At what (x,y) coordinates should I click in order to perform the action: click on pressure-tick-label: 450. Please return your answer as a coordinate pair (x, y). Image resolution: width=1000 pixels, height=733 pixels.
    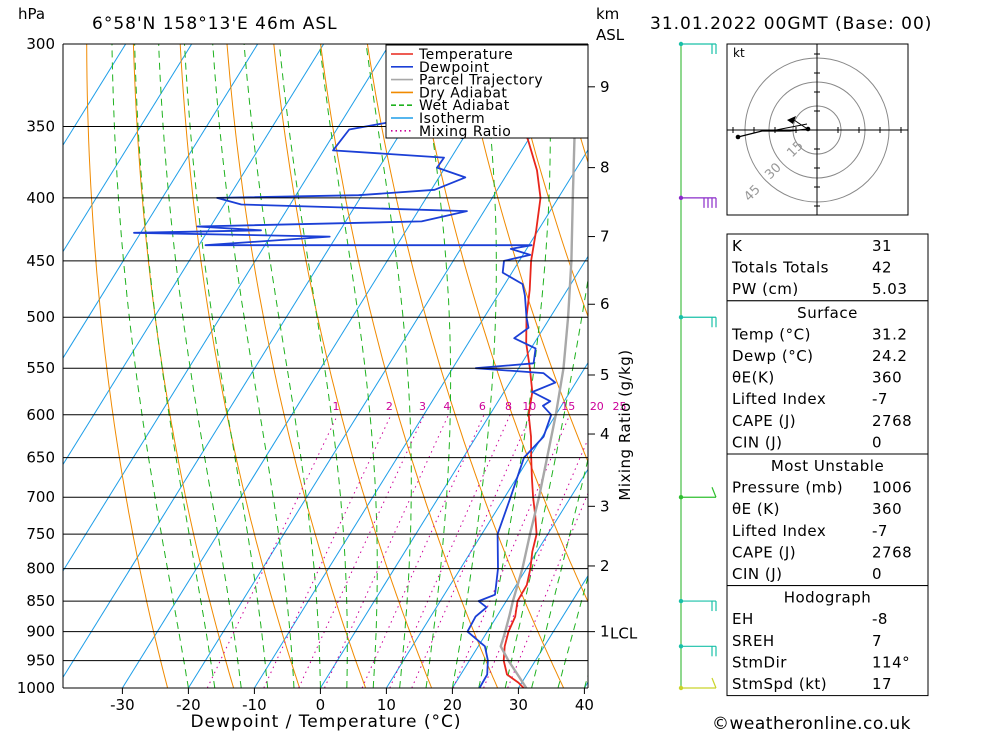
    Looking at the image, I should click on (40, 261).